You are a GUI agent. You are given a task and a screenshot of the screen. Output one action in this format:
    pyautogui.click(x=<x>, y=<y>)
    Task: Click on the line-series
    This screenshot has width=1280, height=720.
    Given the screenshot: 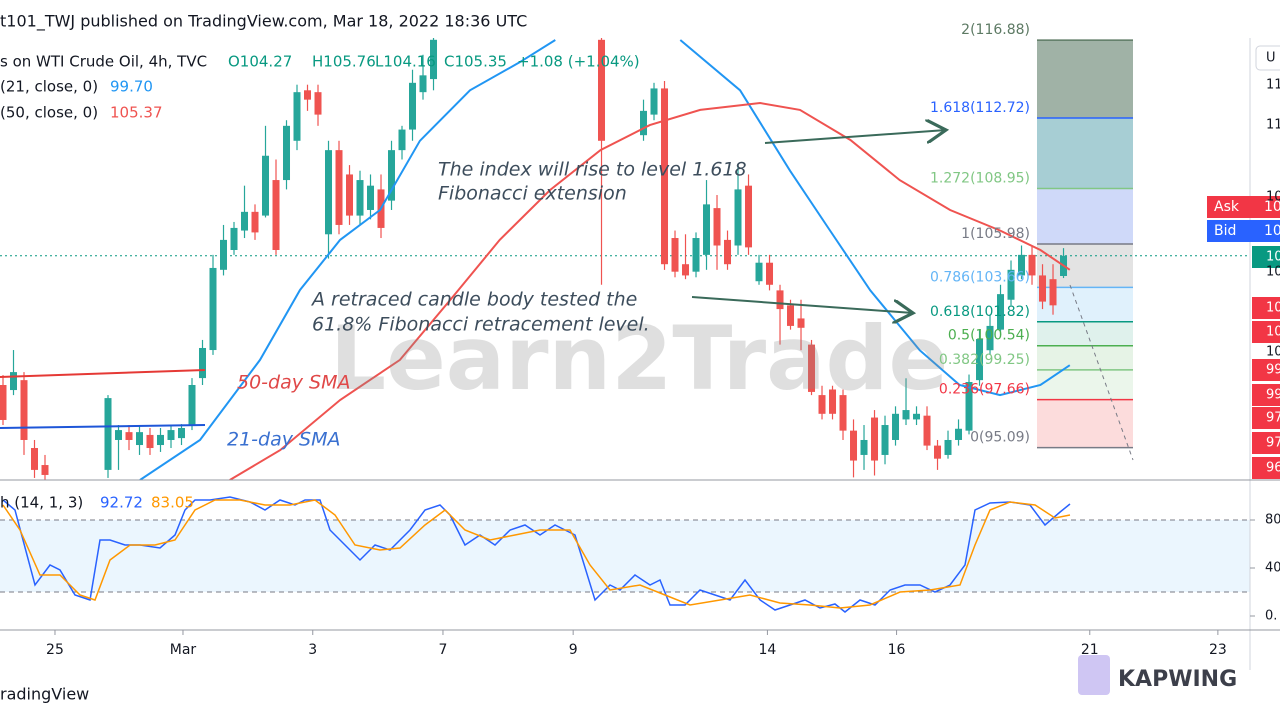 What is the action you would take?
    pyautogui.click(x=536, y=554)
    